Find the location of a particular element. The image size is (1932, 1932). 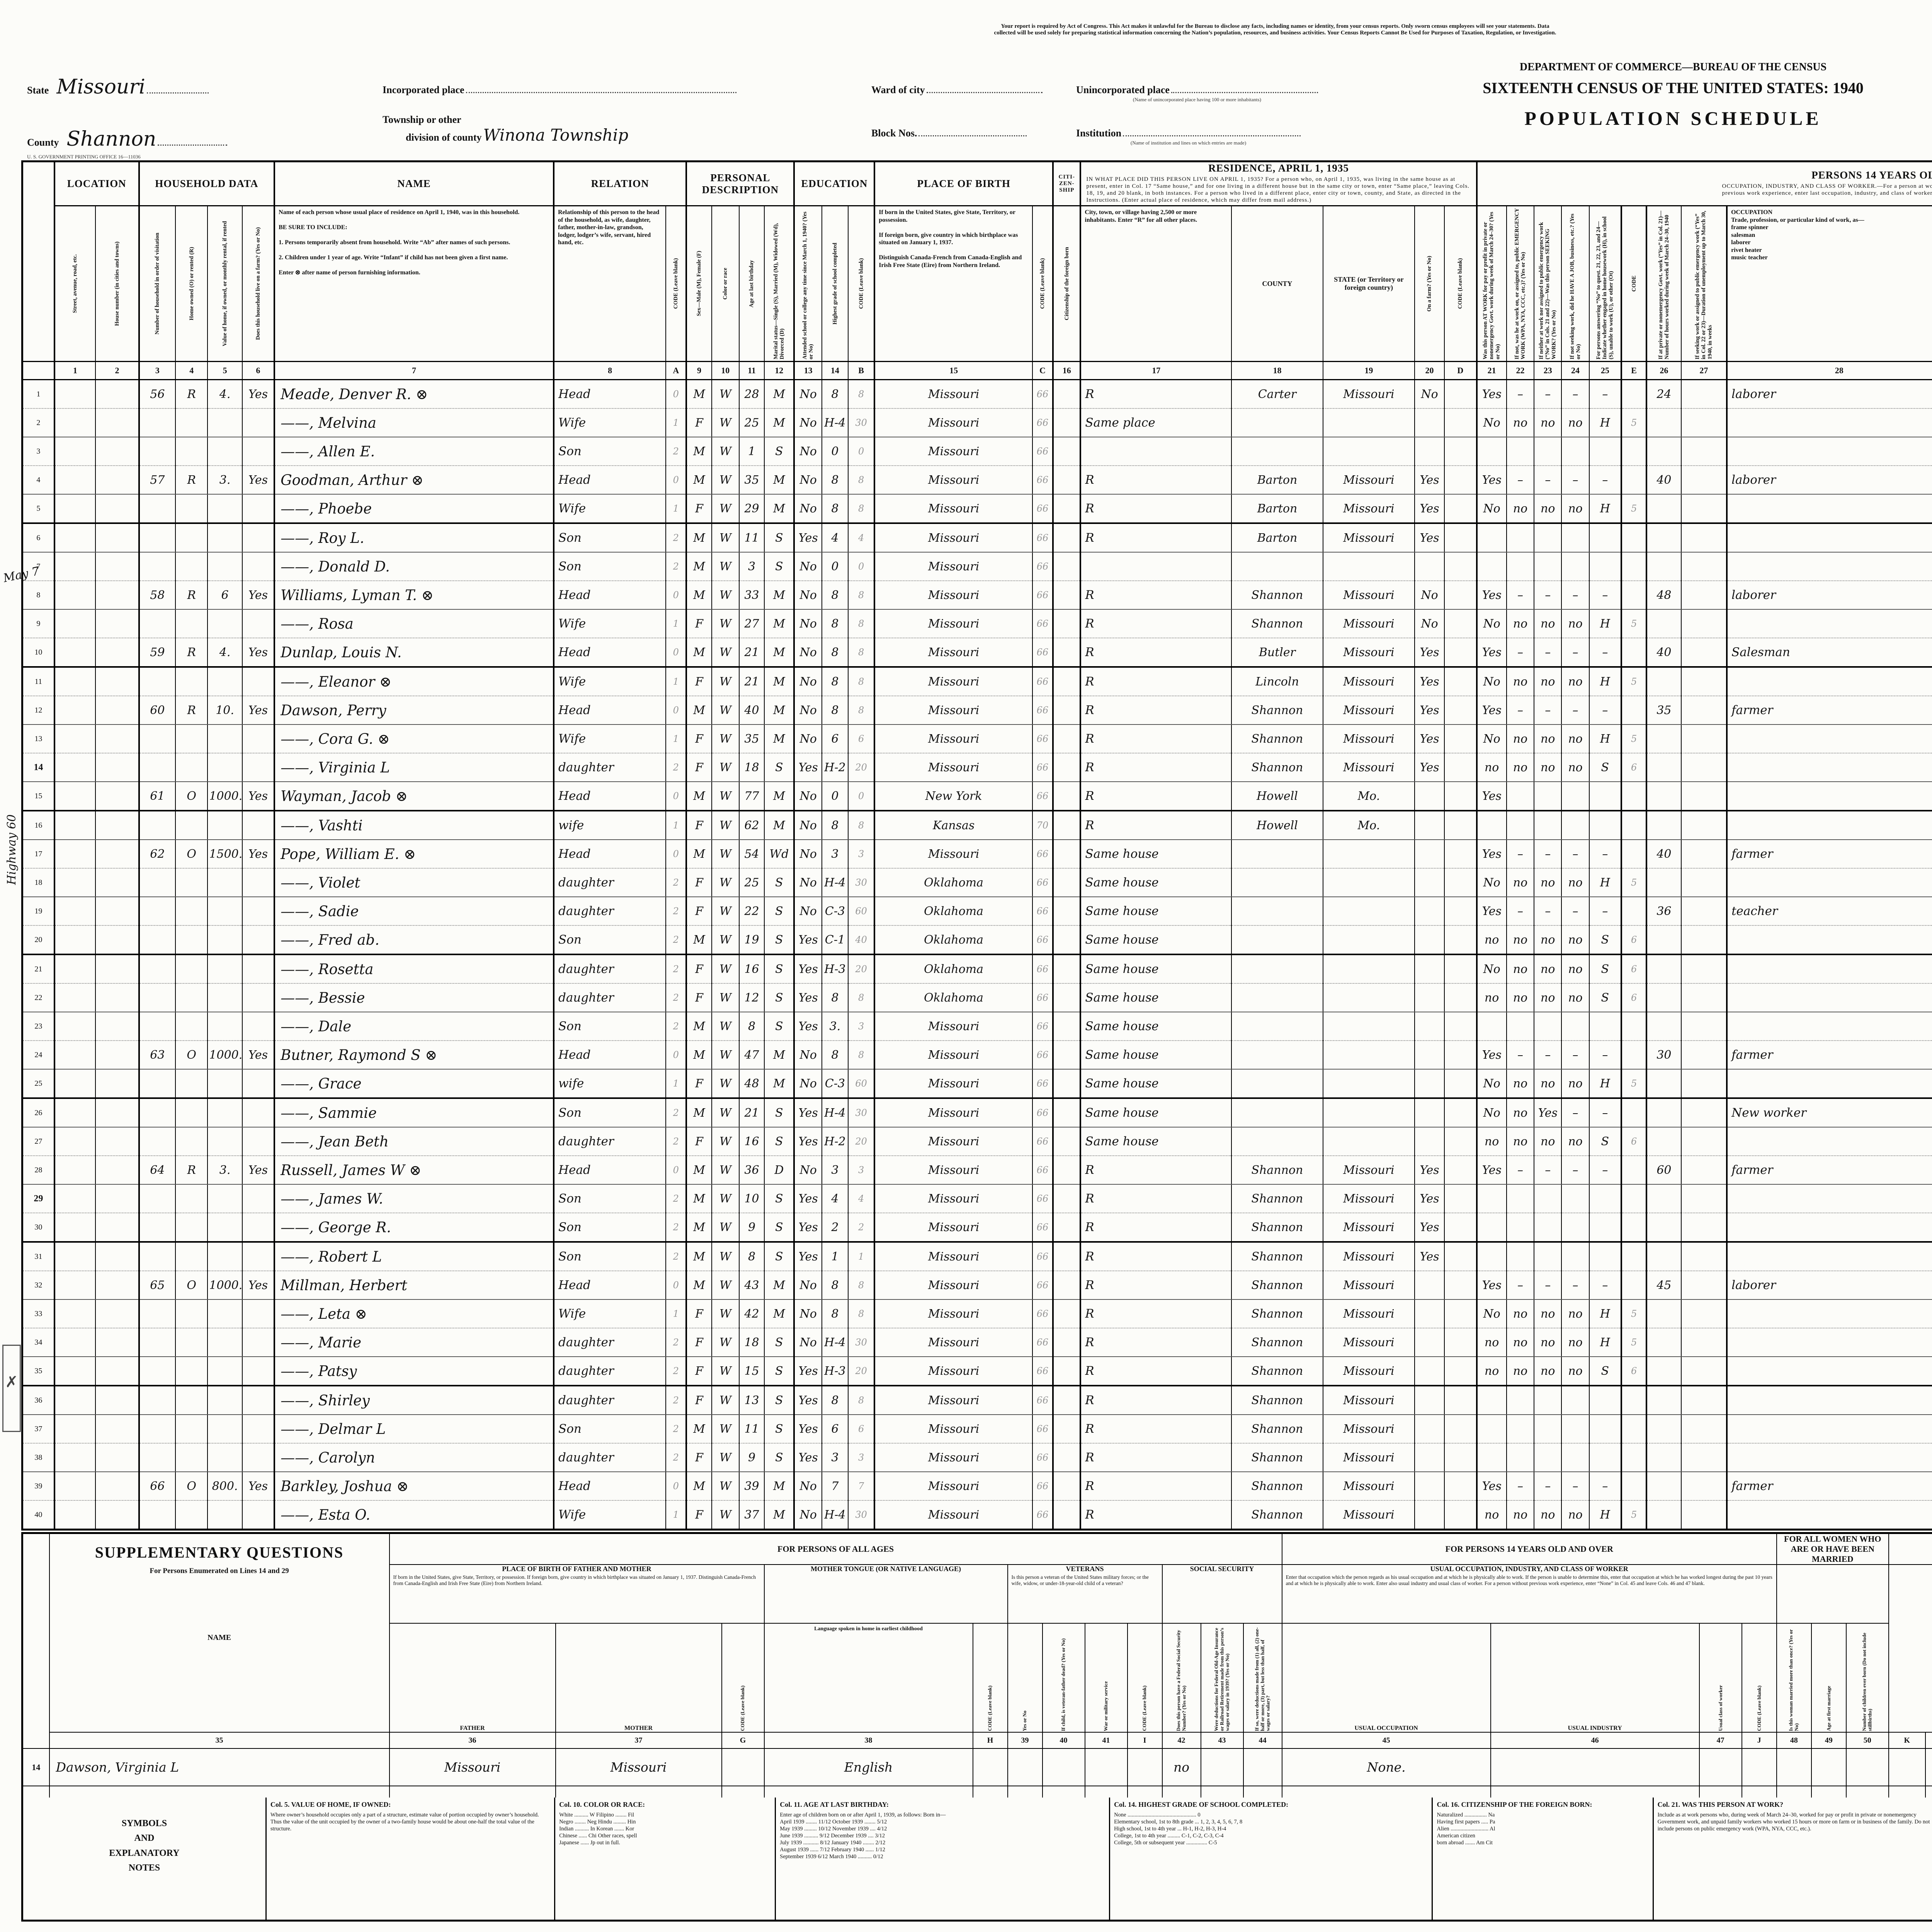

cell-col22-line6 is located at coordinates (1520, 538).